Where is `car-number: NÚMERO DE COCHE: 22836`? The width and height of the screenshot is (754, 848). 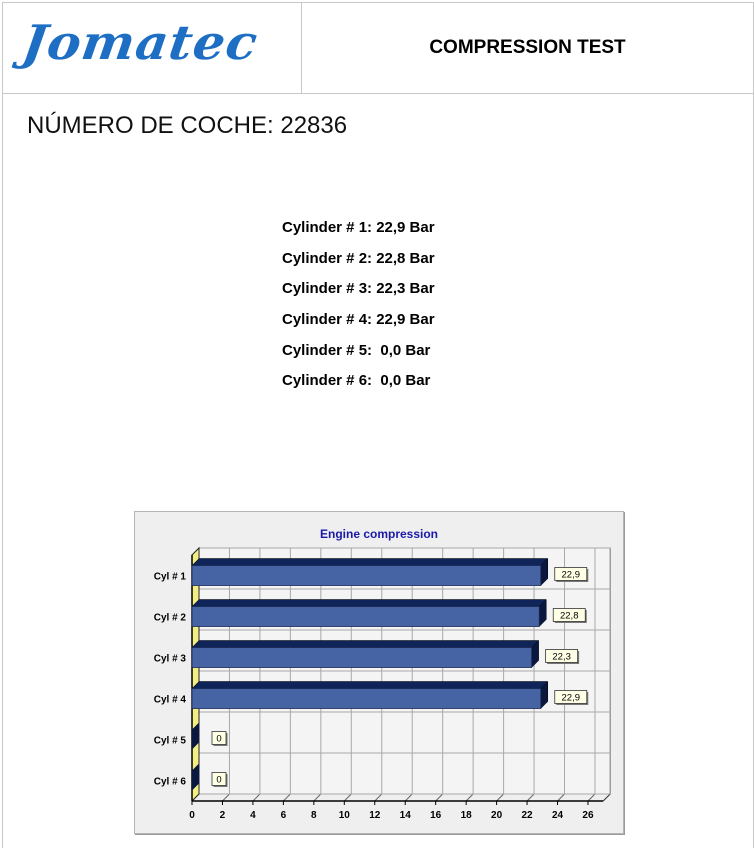
car-number: NÚMERO DE COCHE: 22836 is located at coordinates (187, 125).